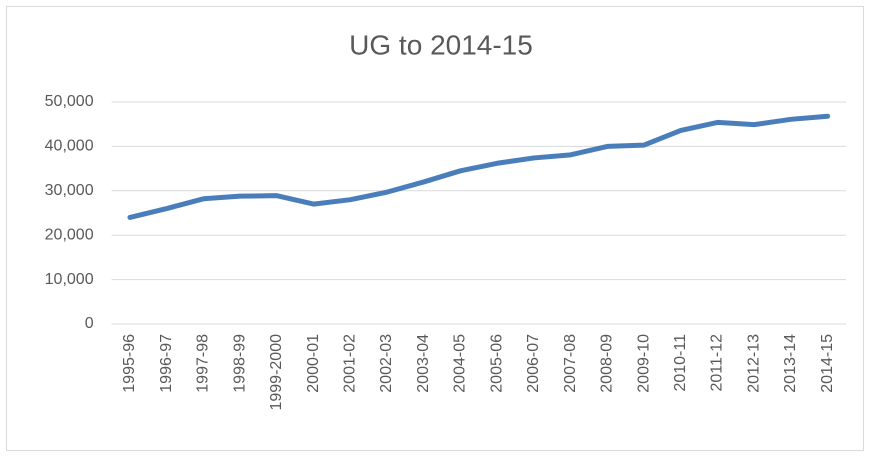  Describe the element at coordinates (717, 363) in the screenshot. I see `x-tick-label: 2011-12` at that location.